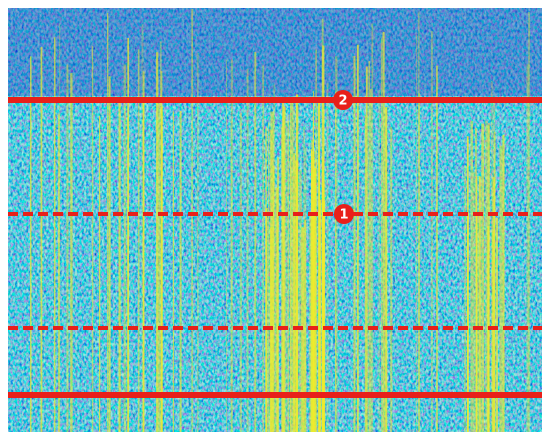  I want to click on marker-label: 1, so click(343, 215).